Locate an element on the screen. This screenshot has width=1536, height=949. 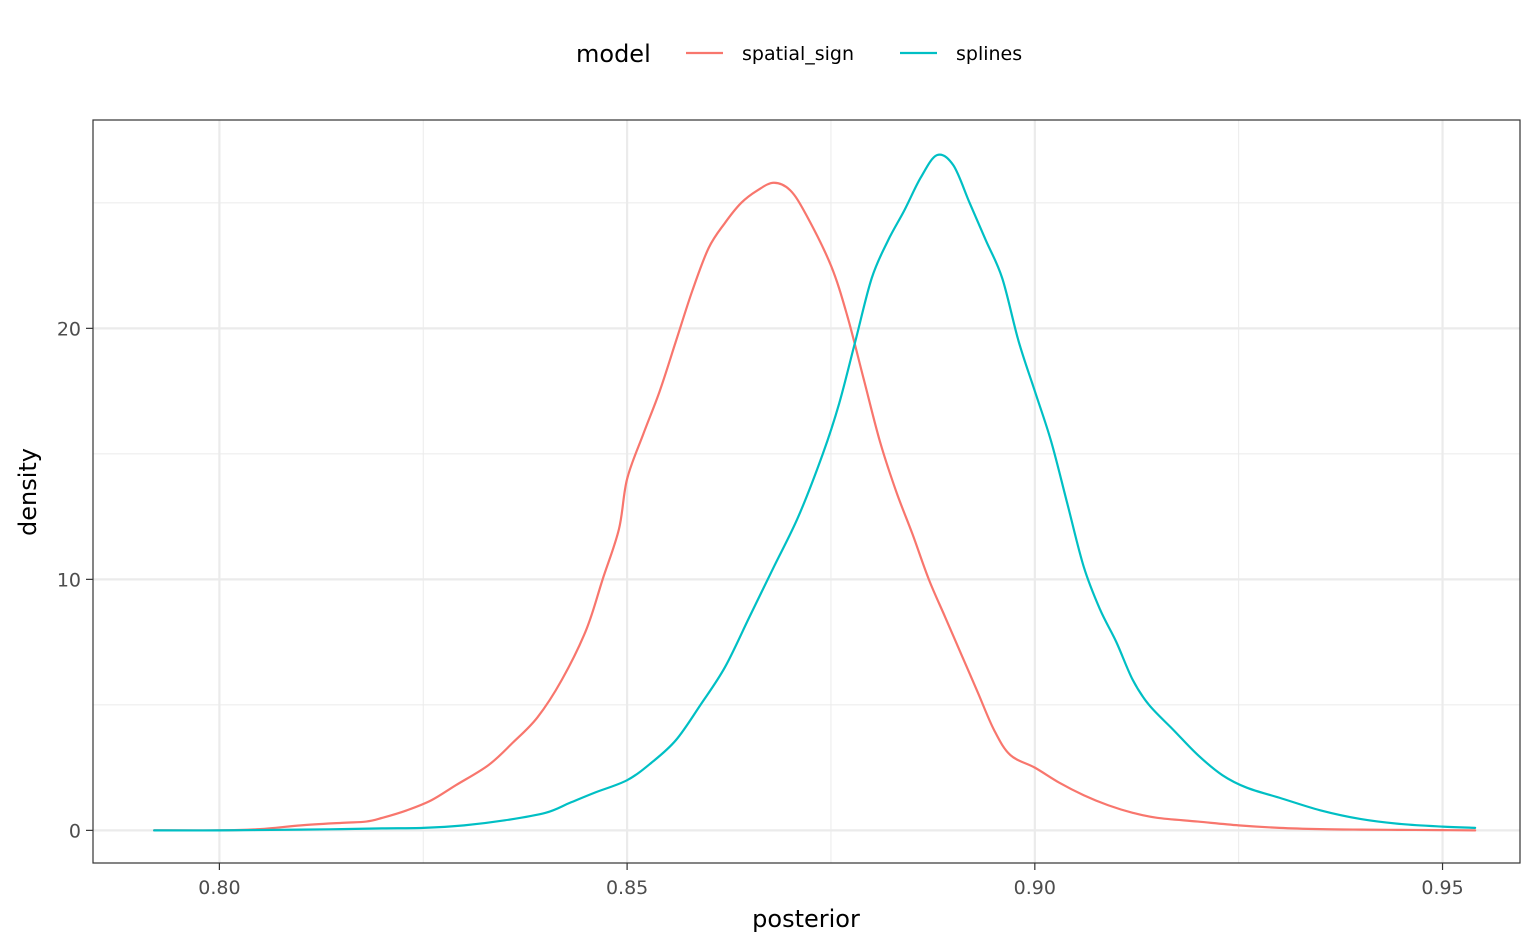
y-tick-labels: 0 10 20 is located at coordinates (69, 580).